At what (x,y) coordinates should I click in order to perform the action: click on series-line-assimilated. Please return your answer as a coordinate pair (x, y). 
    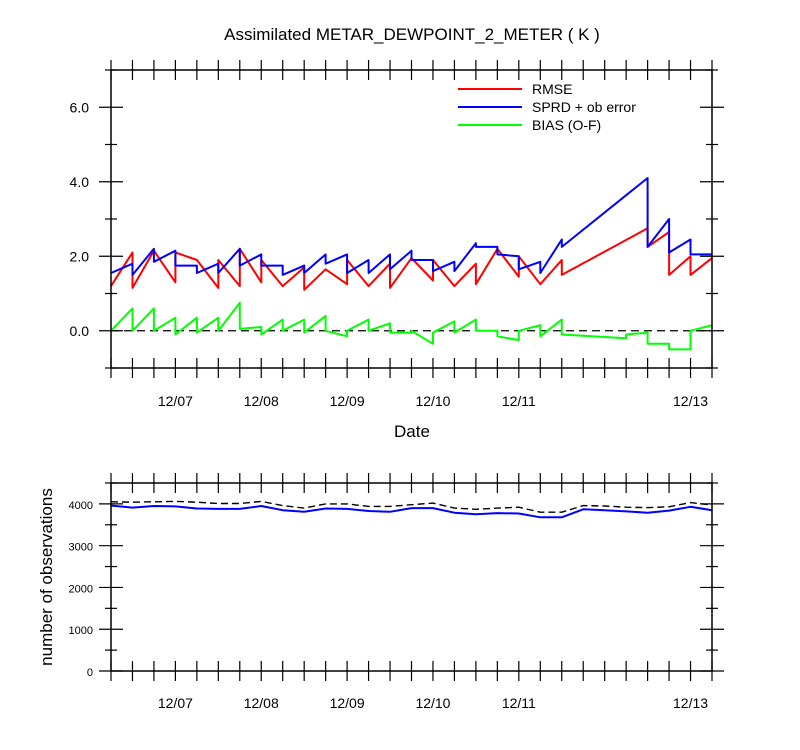
    Looking at the image, I should click on (411, 511).